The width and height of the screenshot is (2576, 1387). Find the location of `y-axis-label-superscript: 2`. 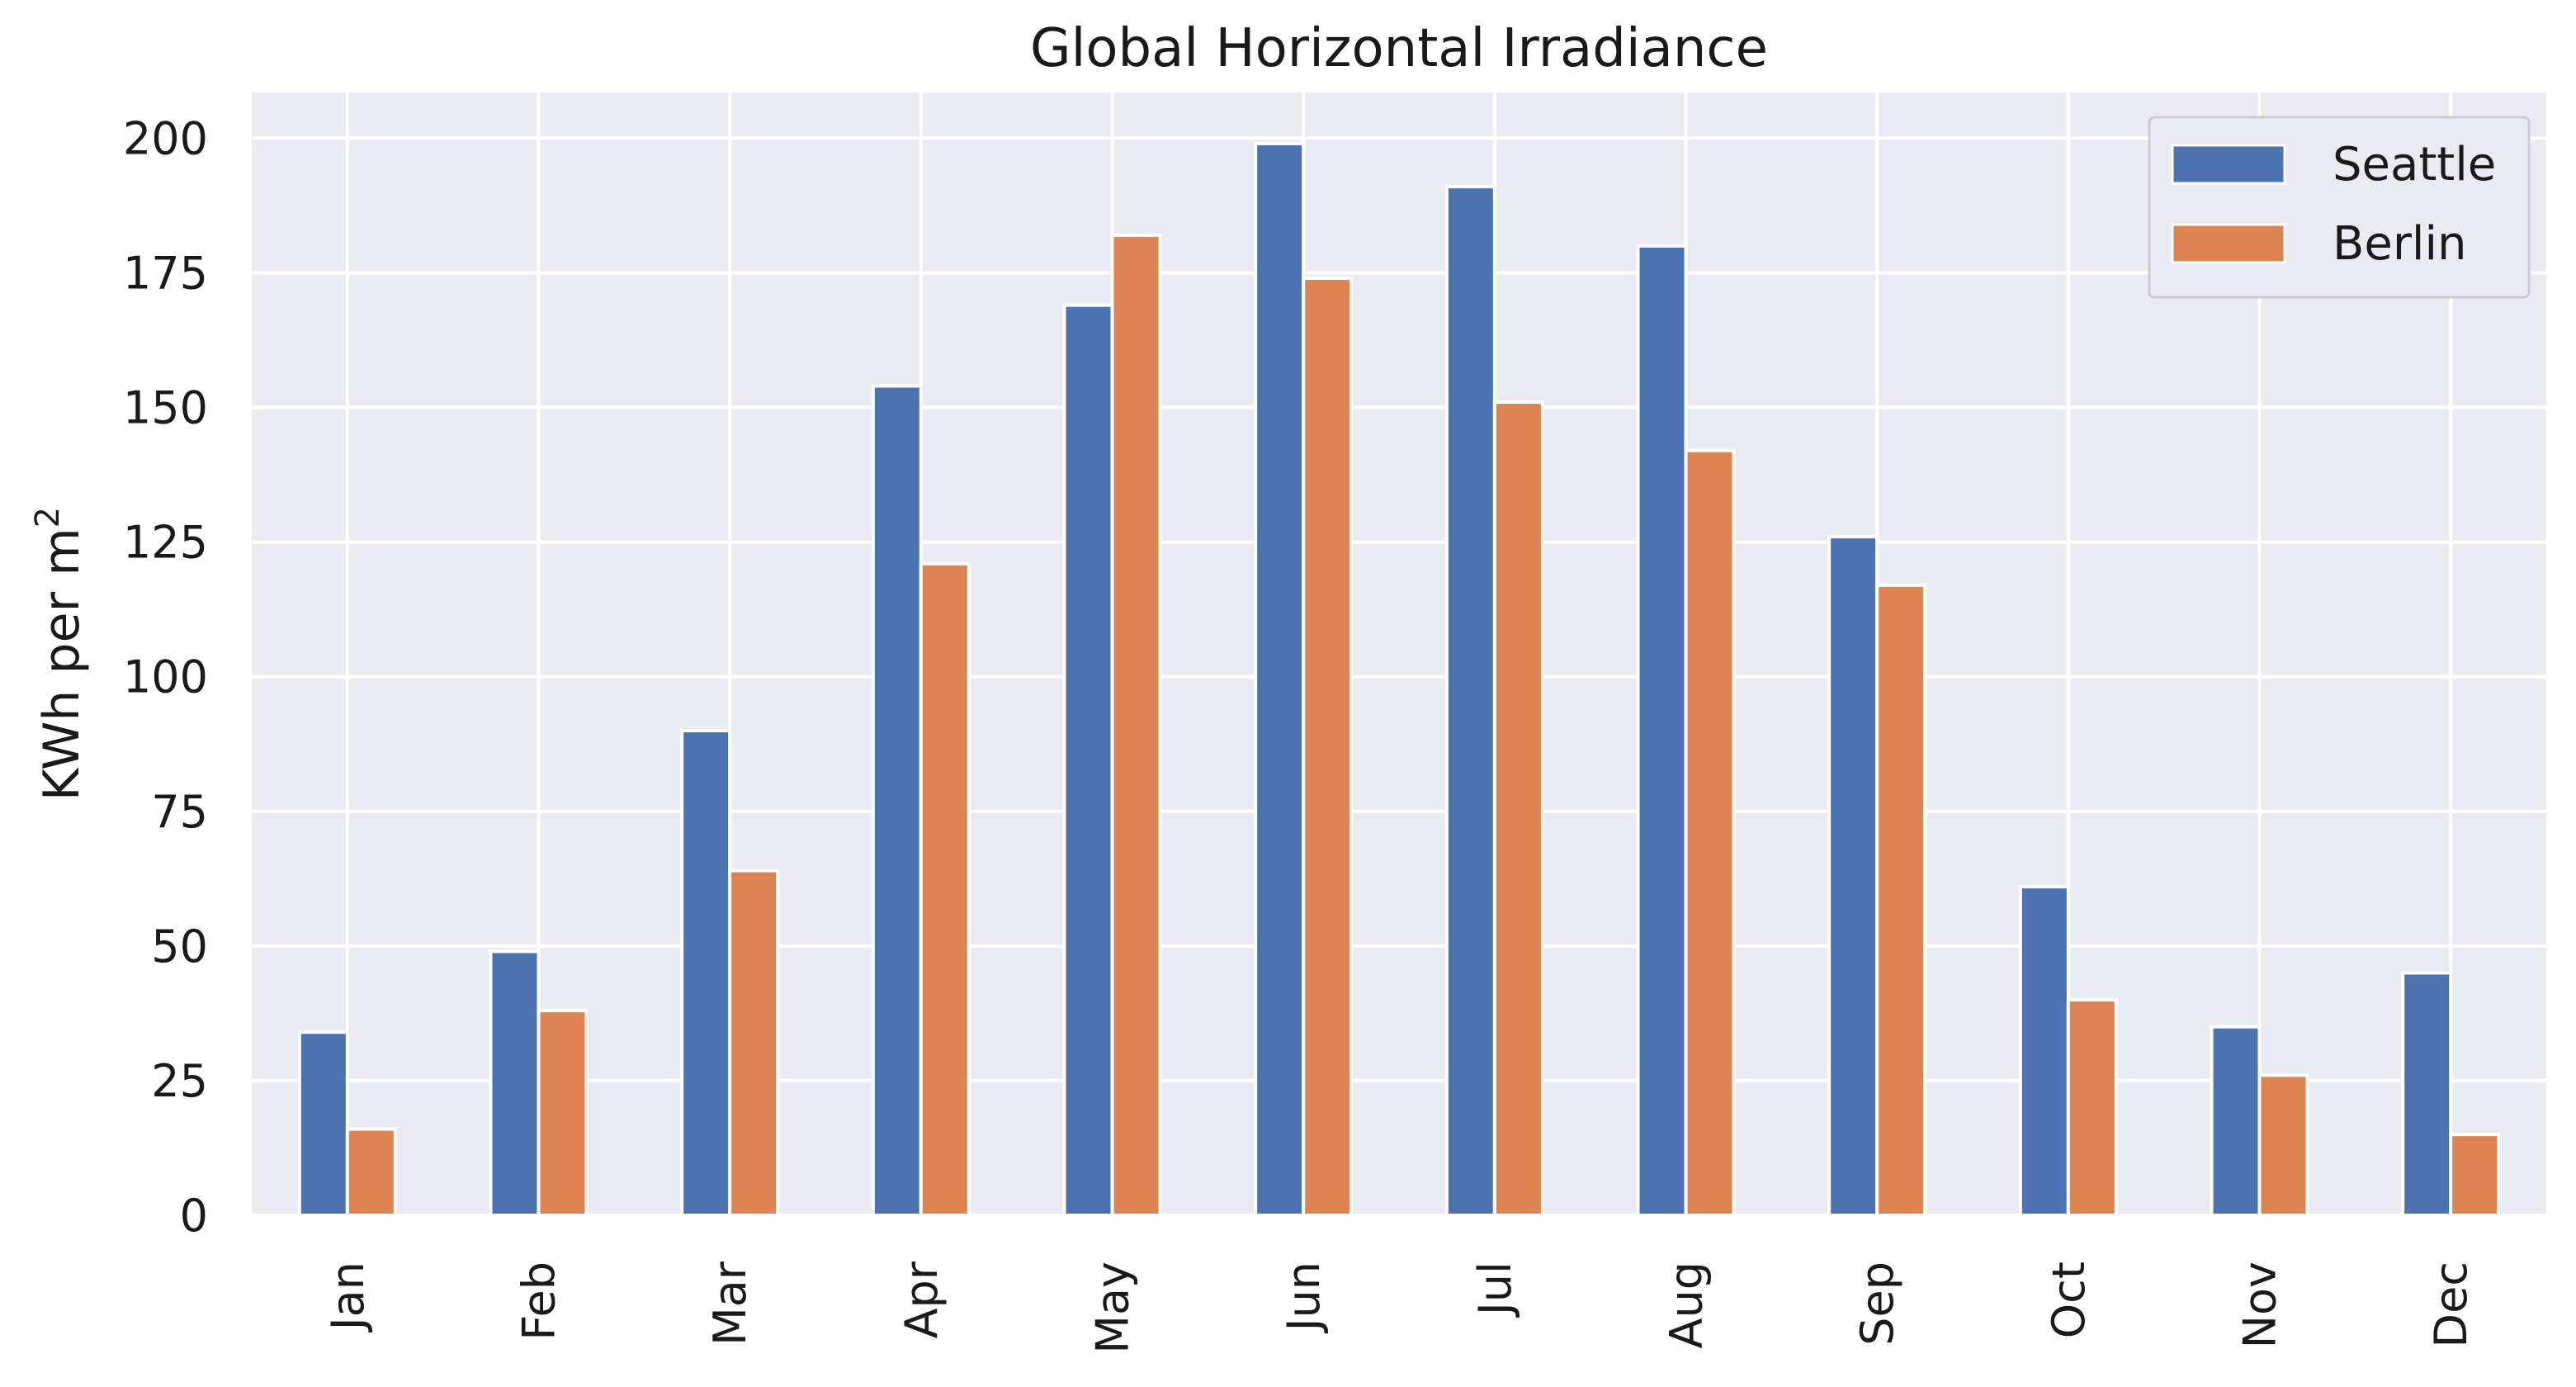

y-axis-label-superscript: 2 is located at coordinates (48, 517).